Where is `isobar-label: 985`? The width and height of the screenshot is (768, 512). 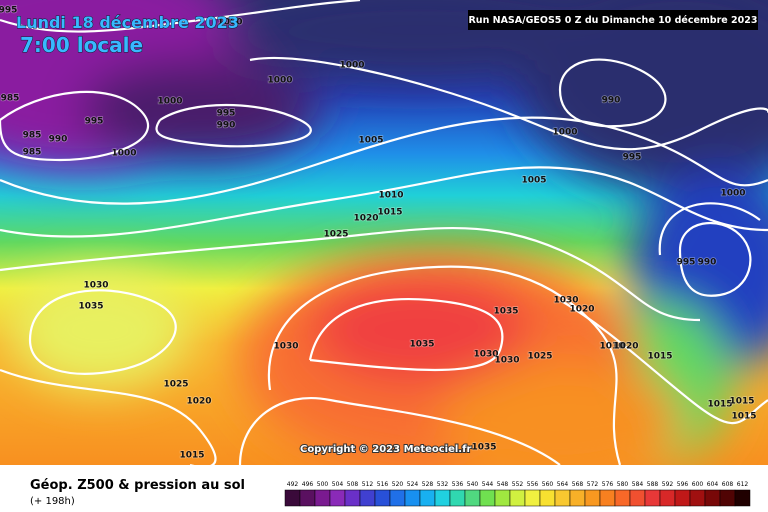 isobar-label: 985 is located at coordinates (32, 153).